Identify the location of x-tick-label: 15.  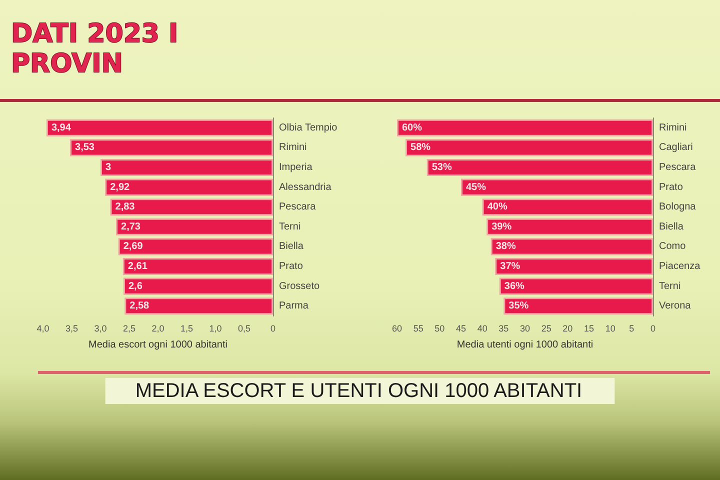
(589, 329).